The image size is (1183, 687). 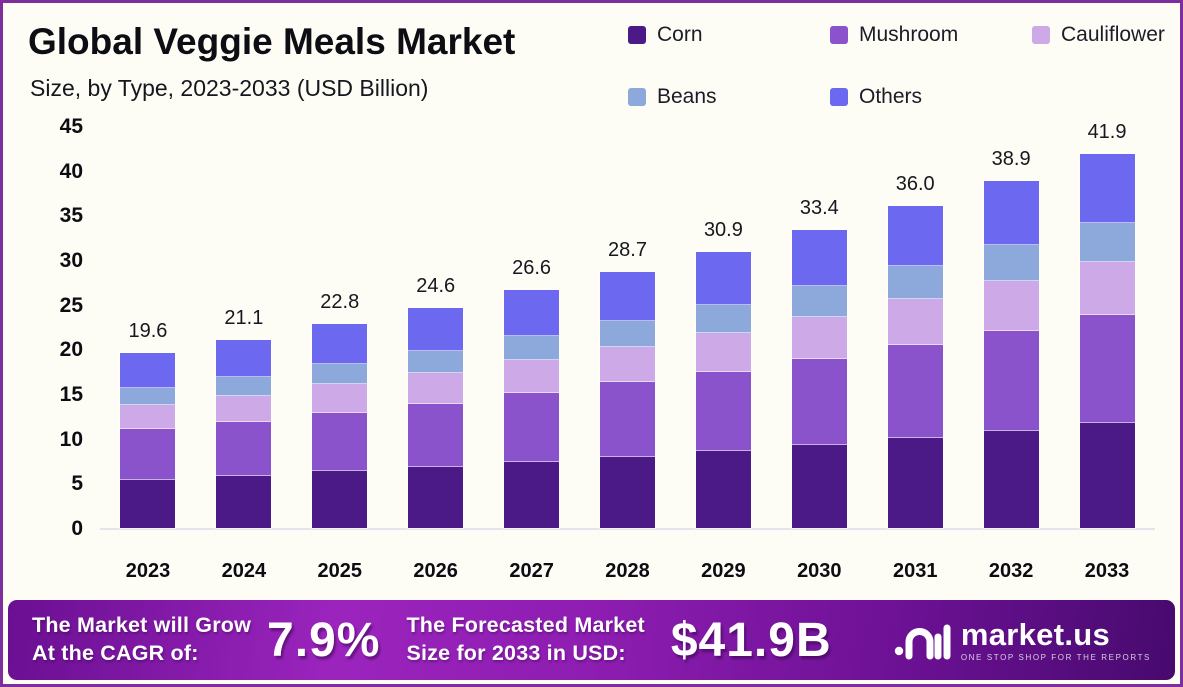 What do you see at coordinates (627, 571) in the screenshot?
I see `x-tick-label-2028: 2028` at bounding box center [627, 571].